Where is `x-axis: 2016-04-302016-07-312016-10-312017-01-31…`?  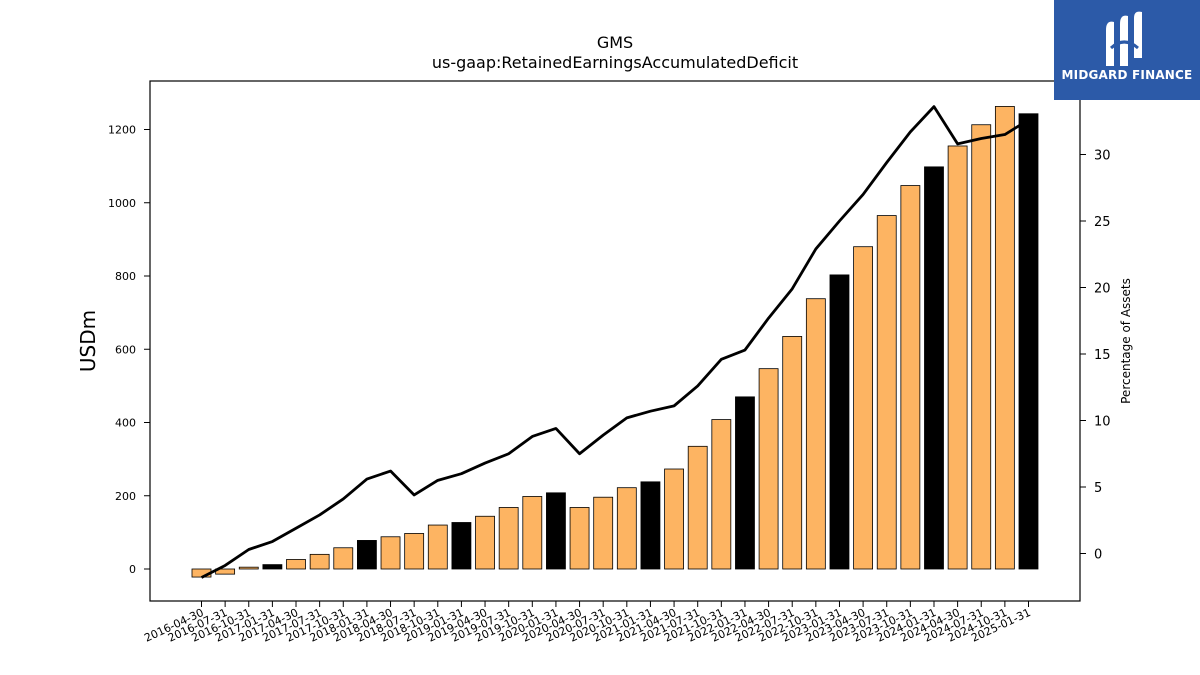
x-axis: 2016-04-302016-07-312016-10-312017-01-31… is located at coordinates (587, 623).